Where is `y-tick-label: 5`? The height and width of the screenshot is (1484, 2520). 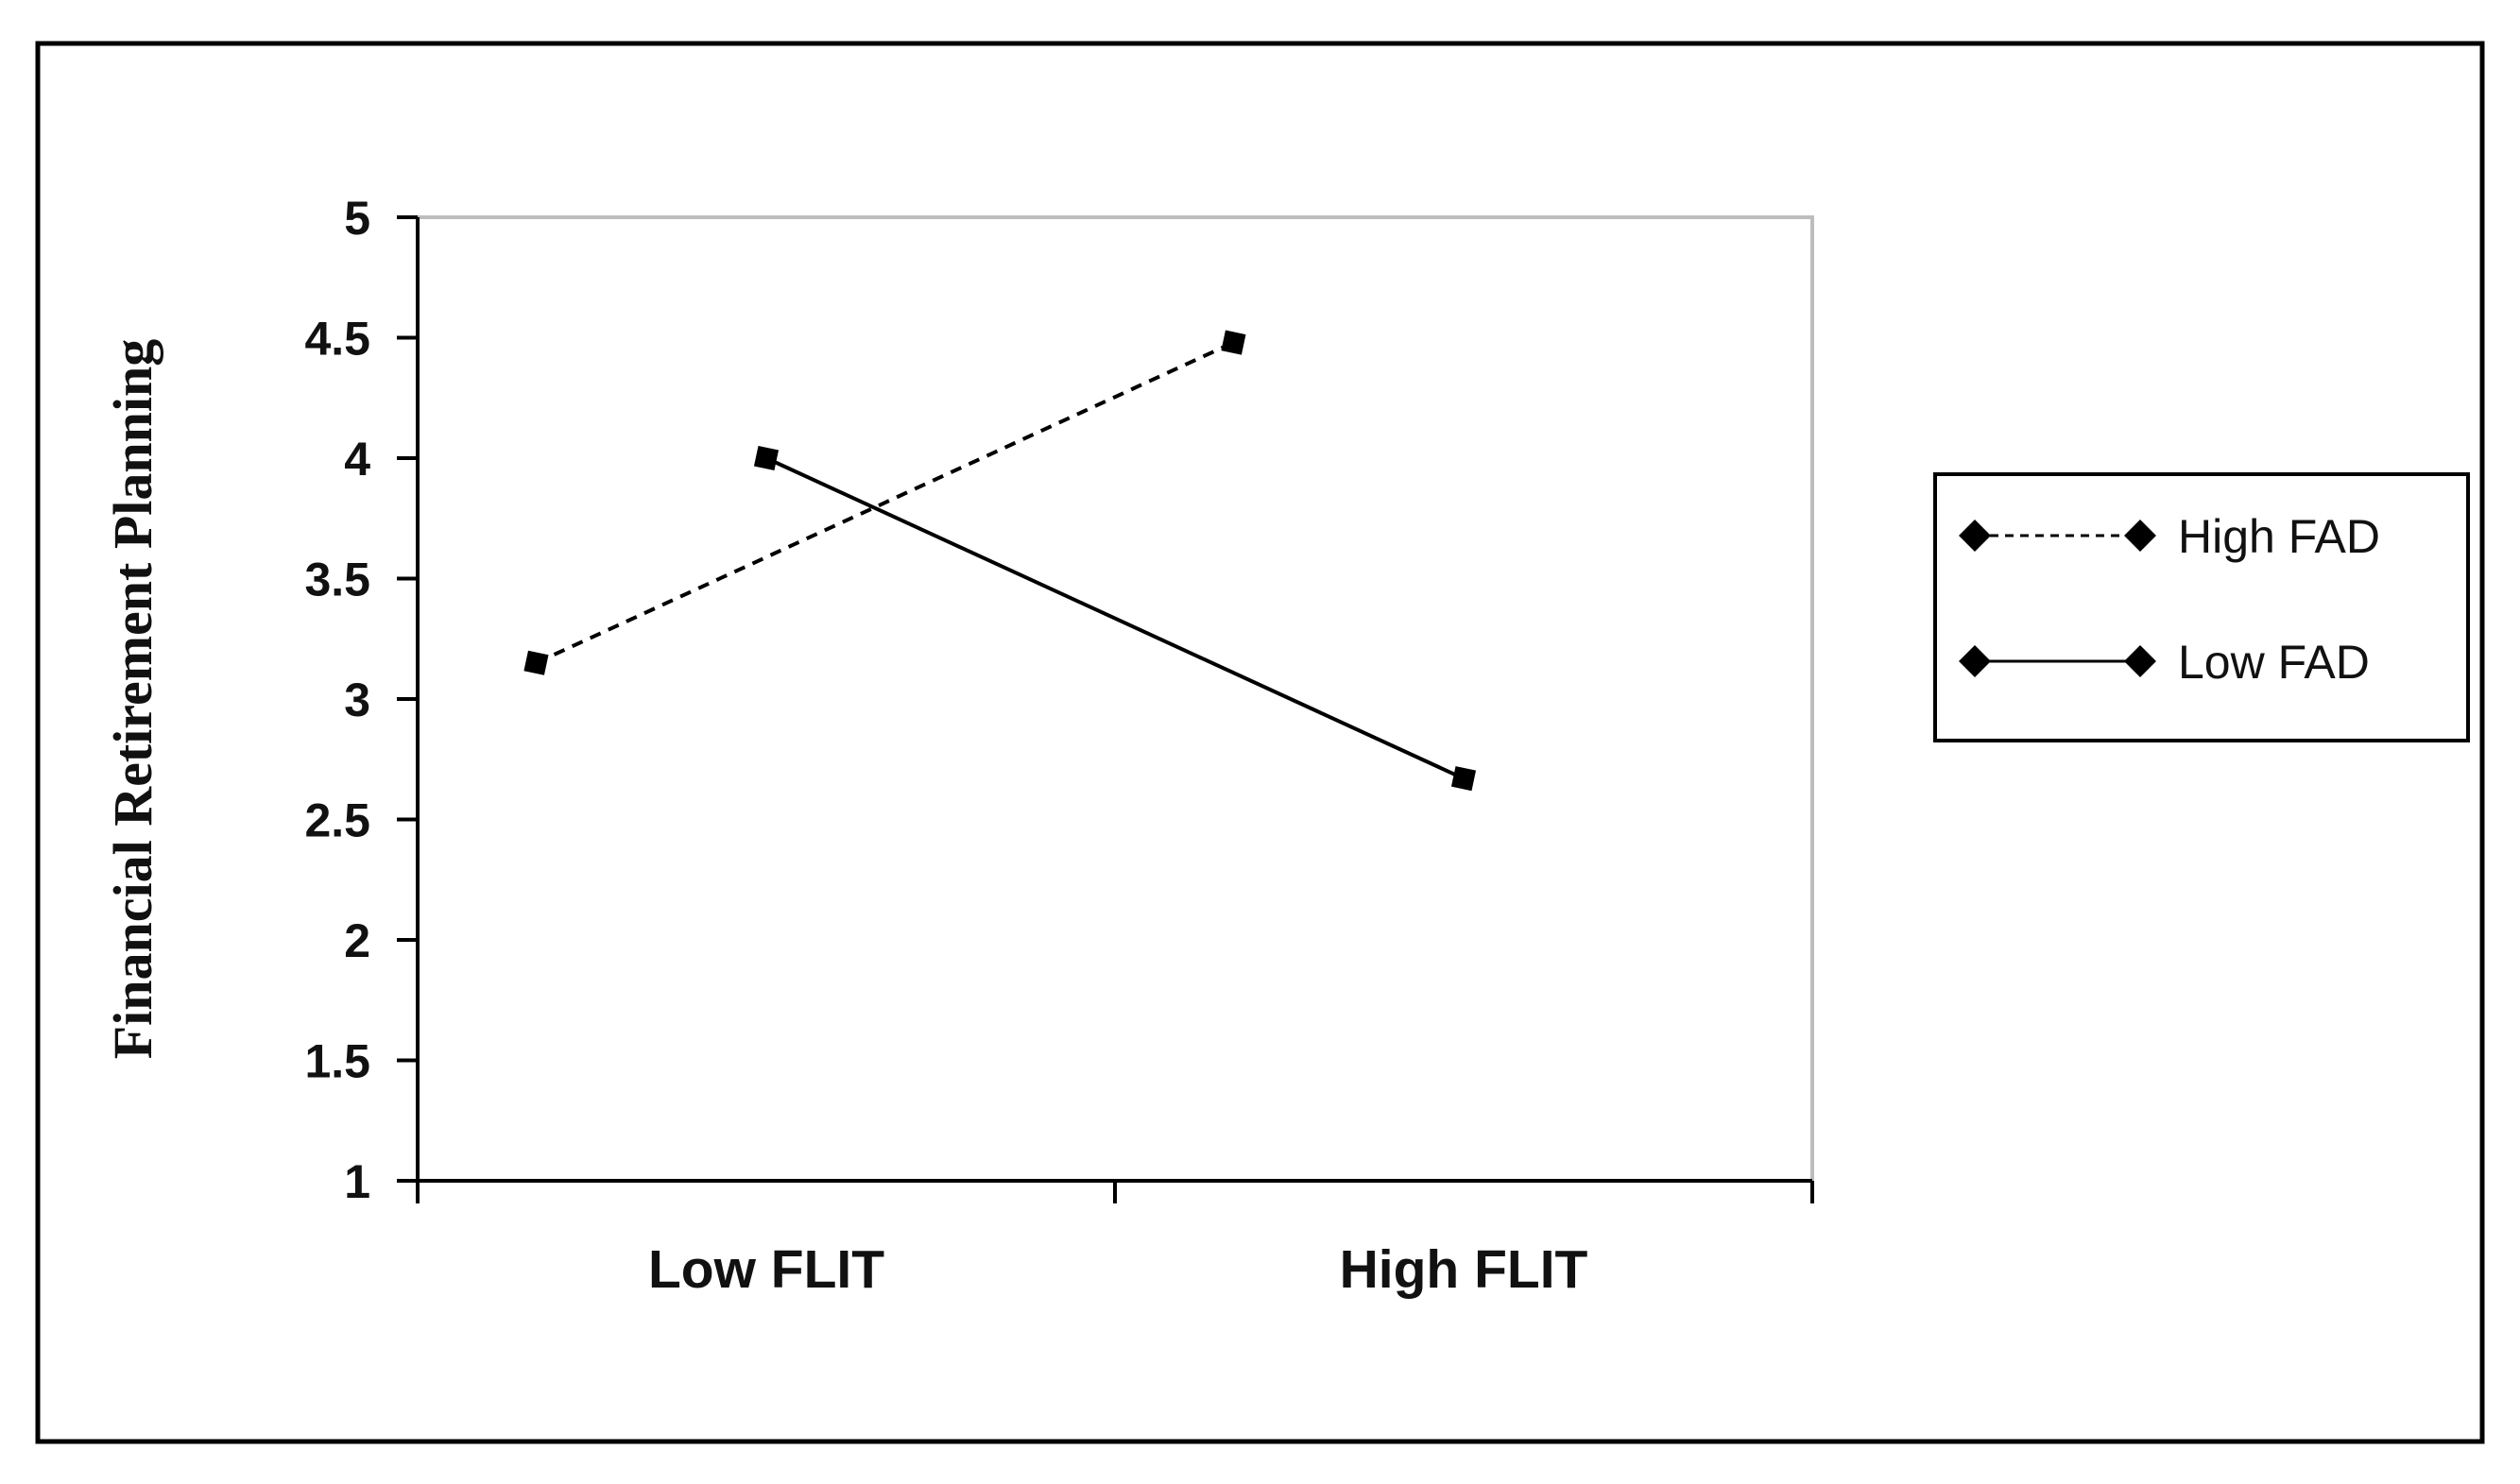
y-tick-label: 5 is located at coordinates (357, 218).